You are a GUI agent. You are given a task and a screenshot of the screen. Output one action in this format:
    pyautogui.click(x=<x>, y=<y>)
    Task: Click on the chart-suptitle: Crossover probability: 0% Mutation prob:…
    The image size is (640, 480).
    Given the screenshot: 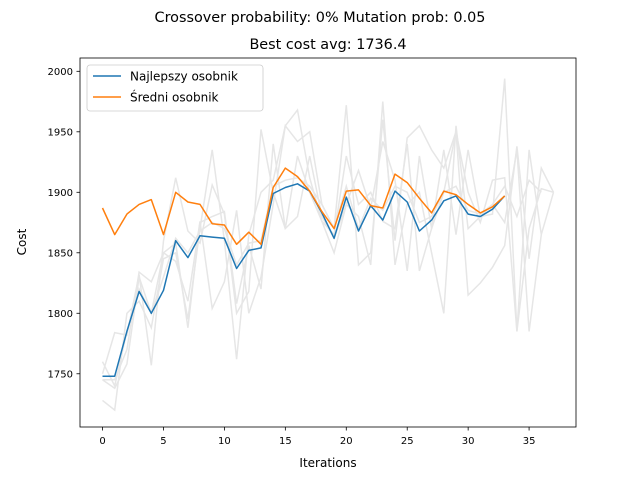 What is the action you would take?
    pyautogui.click(x=320, y=18)
    